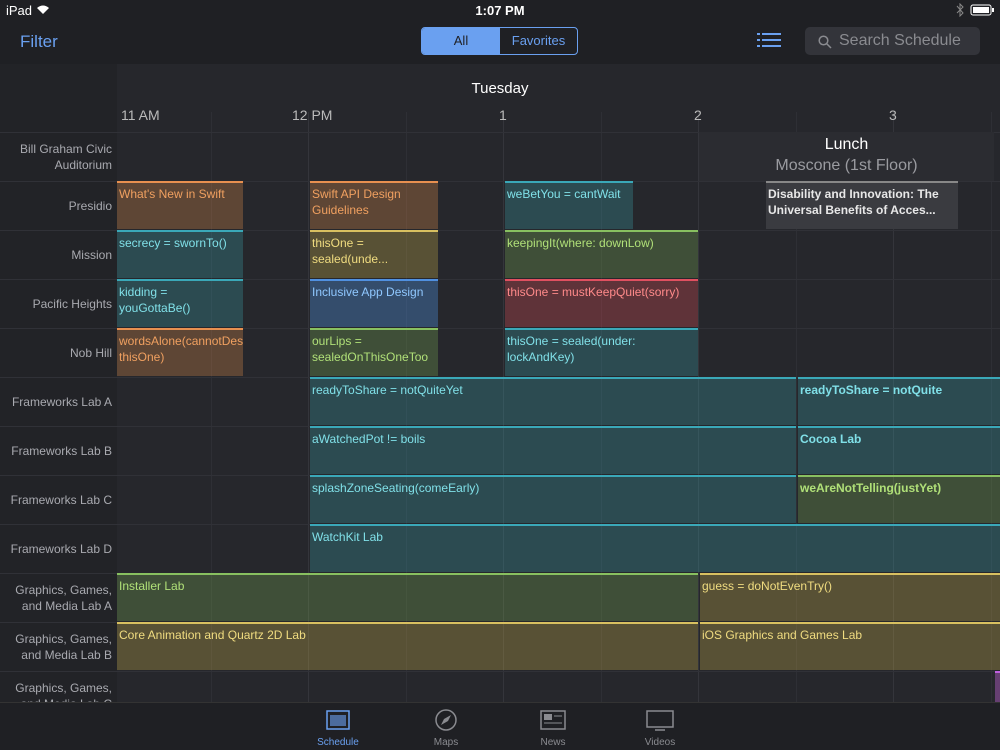 This screenshot has height=750, width=1000. I want to click on lunch-location: Moscone (1st Floor), so click(846, 165).